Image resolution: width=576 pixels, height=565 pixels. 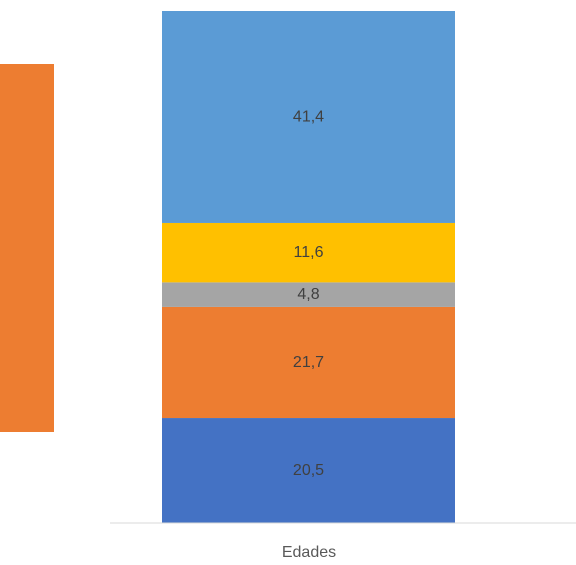 I want to click on partial-bar-left, so click(x=27, y=248).